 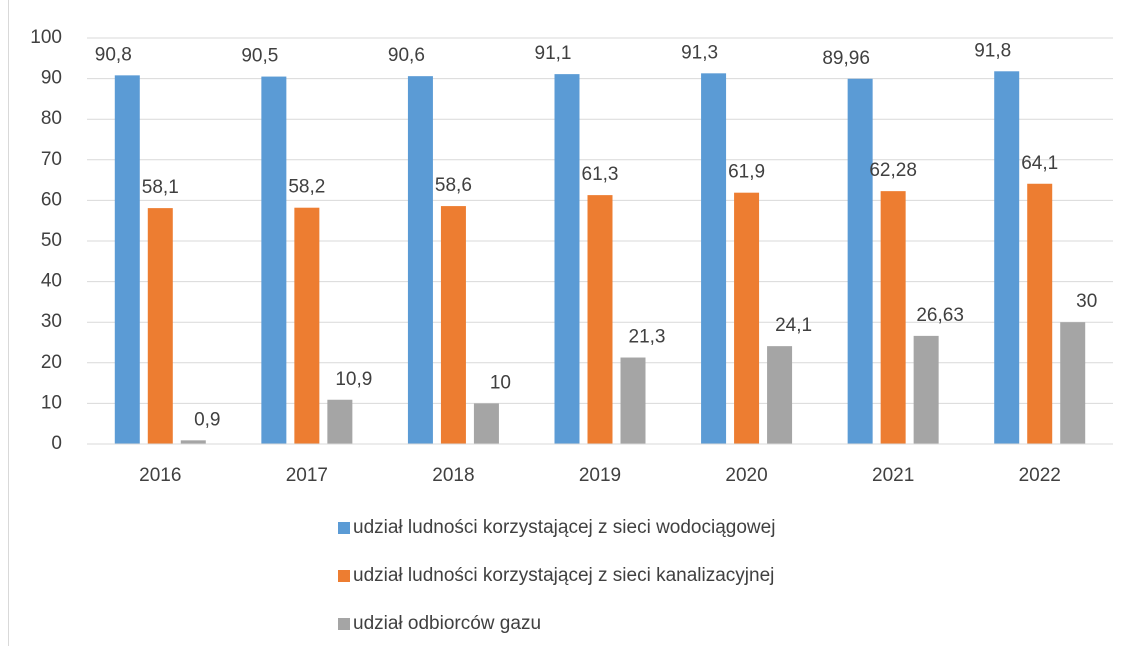 What do you see at coordinates (746, 475) in the screenshot?
I see `x-tick-label: 2020` at bounding box center [746, 475].